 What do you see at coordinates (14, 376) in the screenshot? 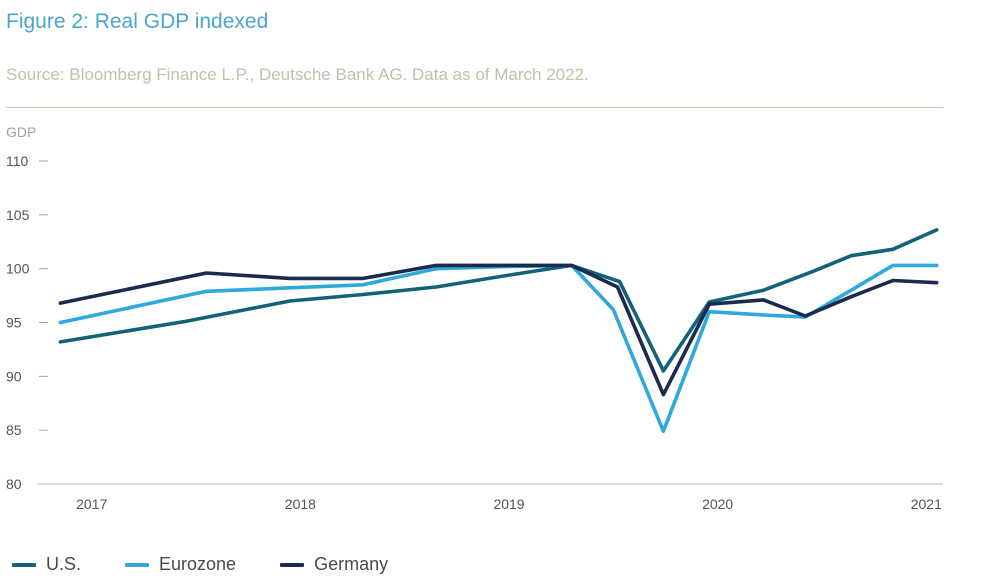
I see `y-tick-label: 90` at bounding box center [14, 376].